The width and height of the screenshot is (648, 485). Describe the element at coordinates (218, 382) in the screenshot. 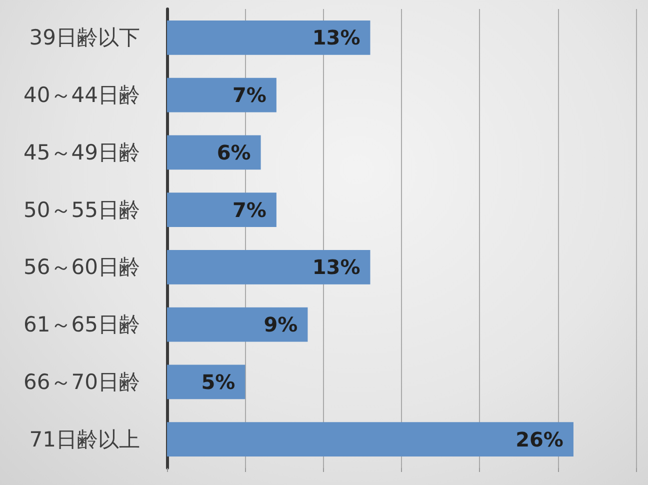

I see `data-label: 5%` at that location.